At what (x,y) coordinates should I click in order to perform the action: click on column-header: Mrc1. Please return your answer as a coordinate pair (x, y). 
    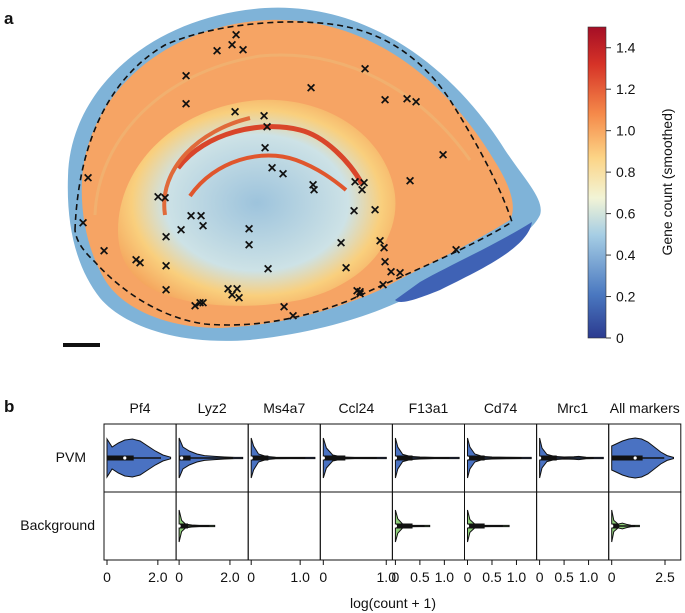
    Looking at the image, I should click on (572, 408).